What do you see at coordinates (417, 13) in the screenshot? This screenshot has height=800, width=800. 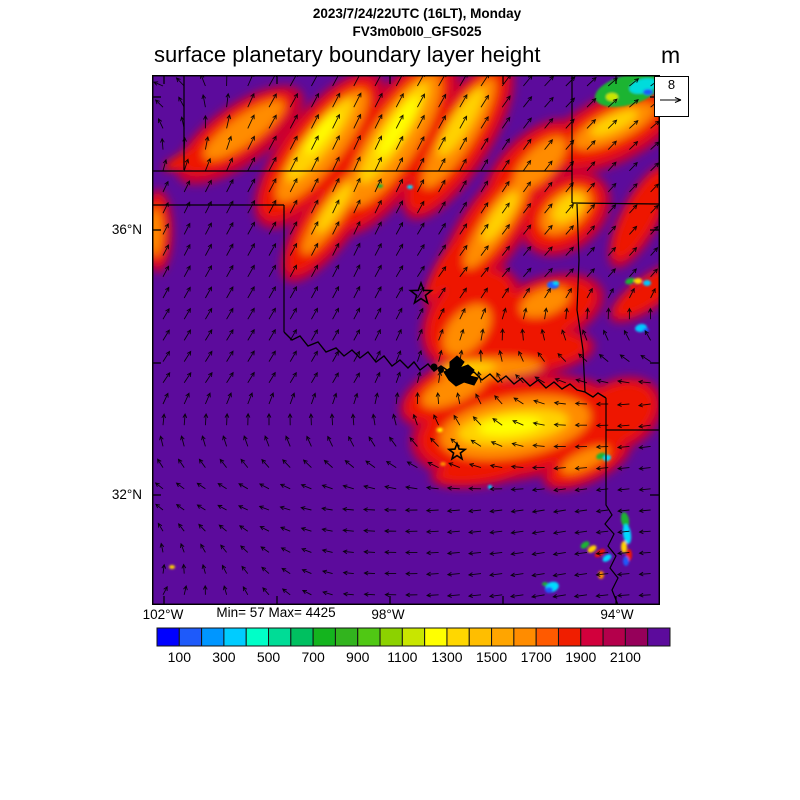 I see `datetime-title: 2023/7/24/22UTC (16LT), Monday` at bounding box center [417, 13].